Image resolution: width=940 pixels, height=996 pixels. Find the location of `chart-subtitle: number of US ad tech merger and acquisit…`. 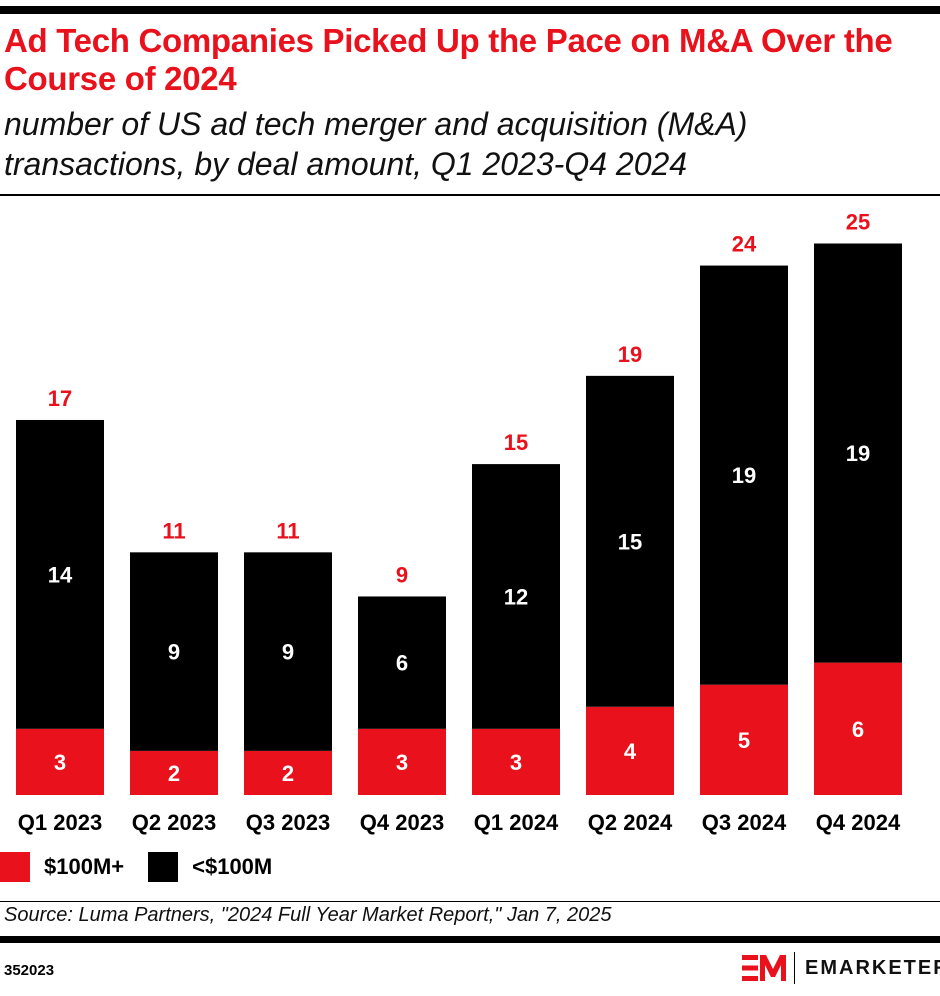

chart-subtitle: number of US ad tech merger and acquisit… is located at coordinates (376, 144).